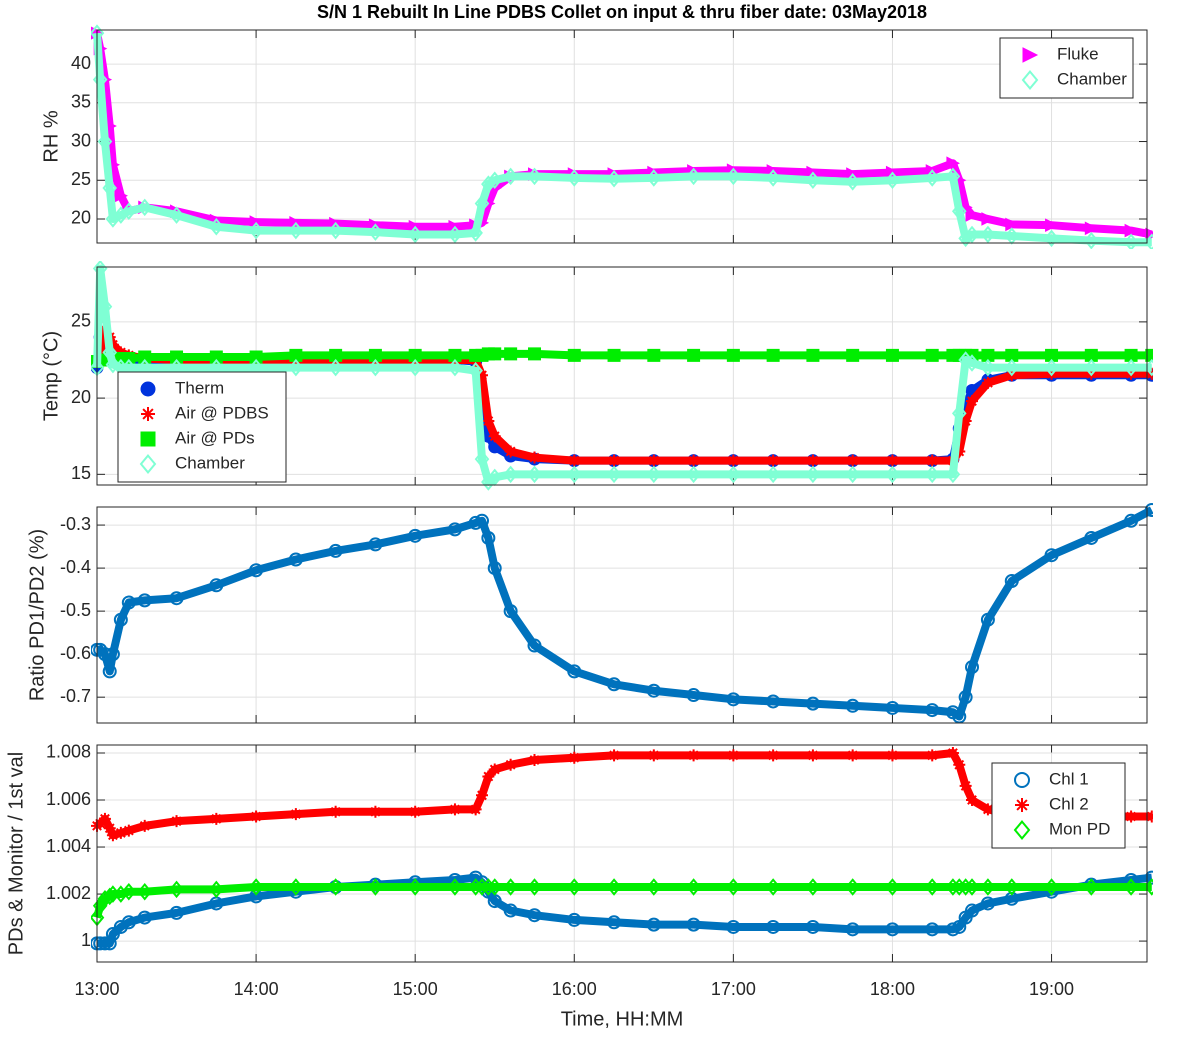  Describe the element at coordinates (733, 989) in the screenshot. I see `x-tick-label: 17:00` at that location.